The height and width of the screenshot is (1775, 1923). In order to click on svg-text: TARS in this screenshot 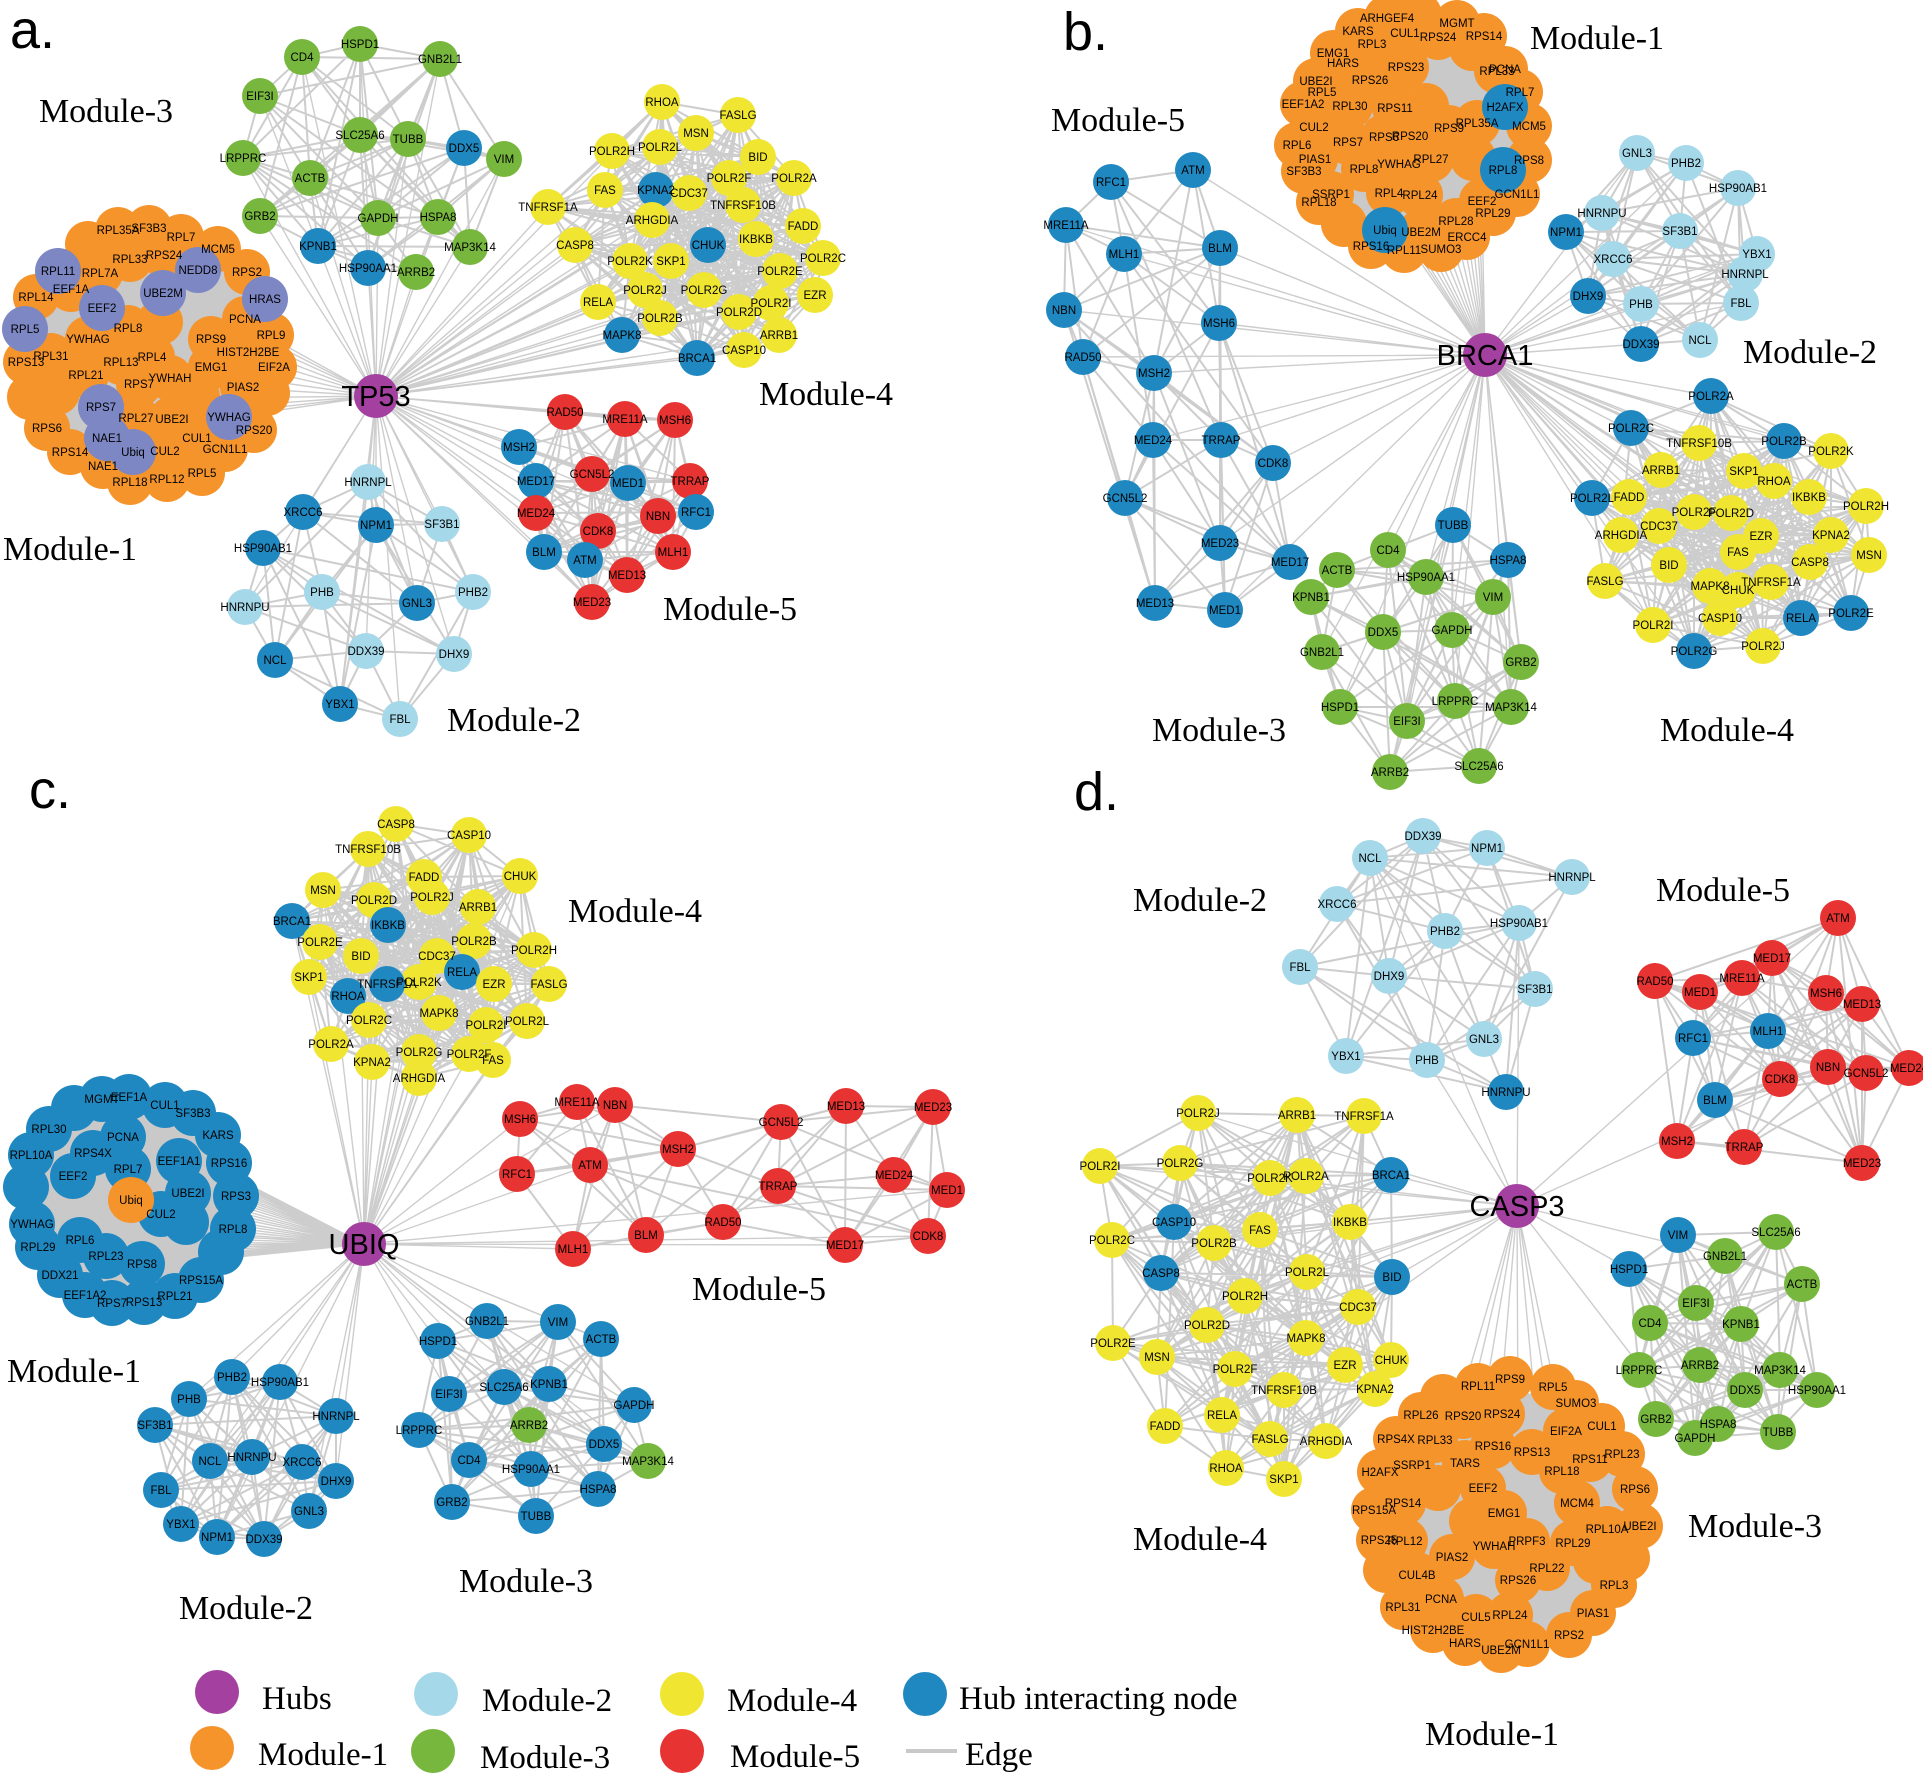, I will do `click(1465, 1464)`.